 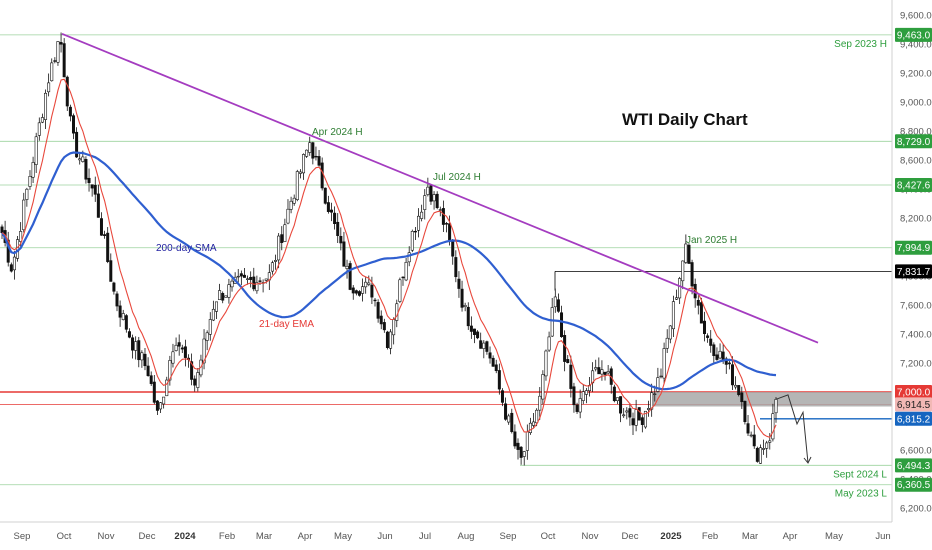 What do you see at coordinates (914, 272) in the screenshot?
I see `price-tag-label: 7,831.7` at bounding box center [914, 272].